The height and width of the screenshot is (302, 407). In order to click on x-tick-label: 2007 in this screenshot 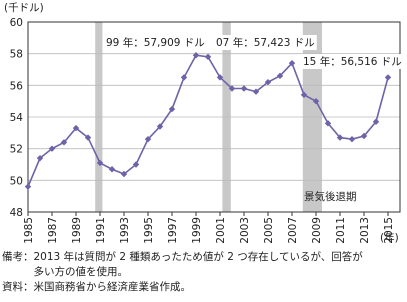, I will do `click(293, 230)`.